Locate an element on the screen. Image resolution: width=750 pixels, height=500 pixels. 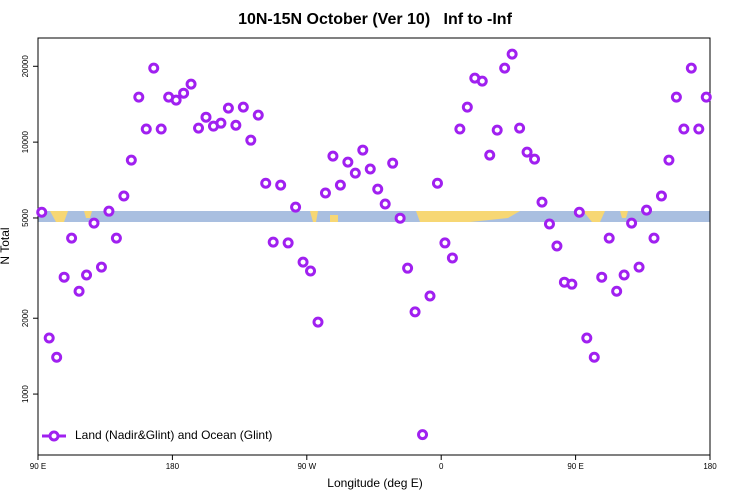
ocean-band is located at coordinates (374, 216).